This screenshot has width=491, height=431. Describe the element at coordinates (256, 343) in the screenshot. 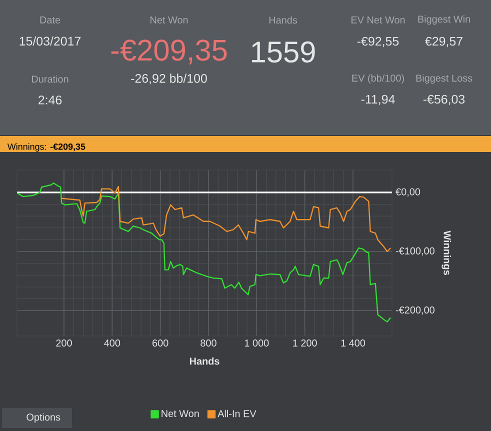

I see `x-tick-label: 1 000` at that location.